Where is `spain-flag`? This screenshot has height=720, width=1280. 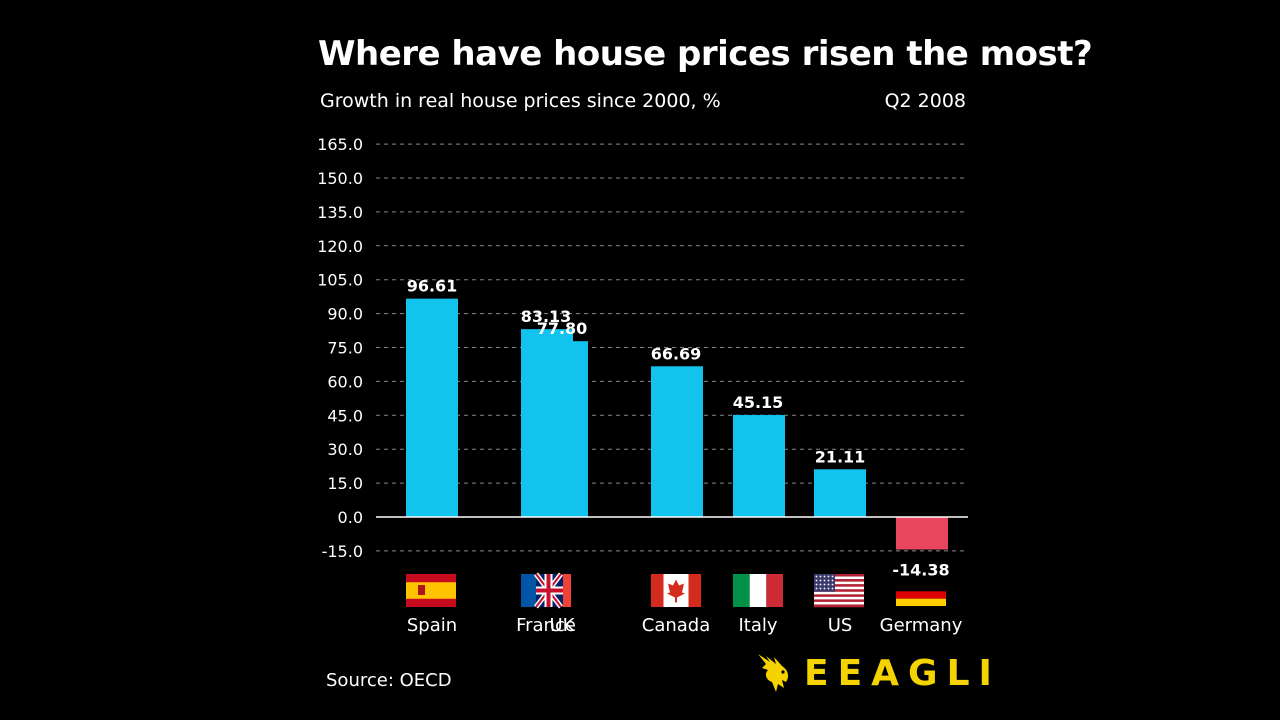 spain-flag is located at coordinates (431, 590).